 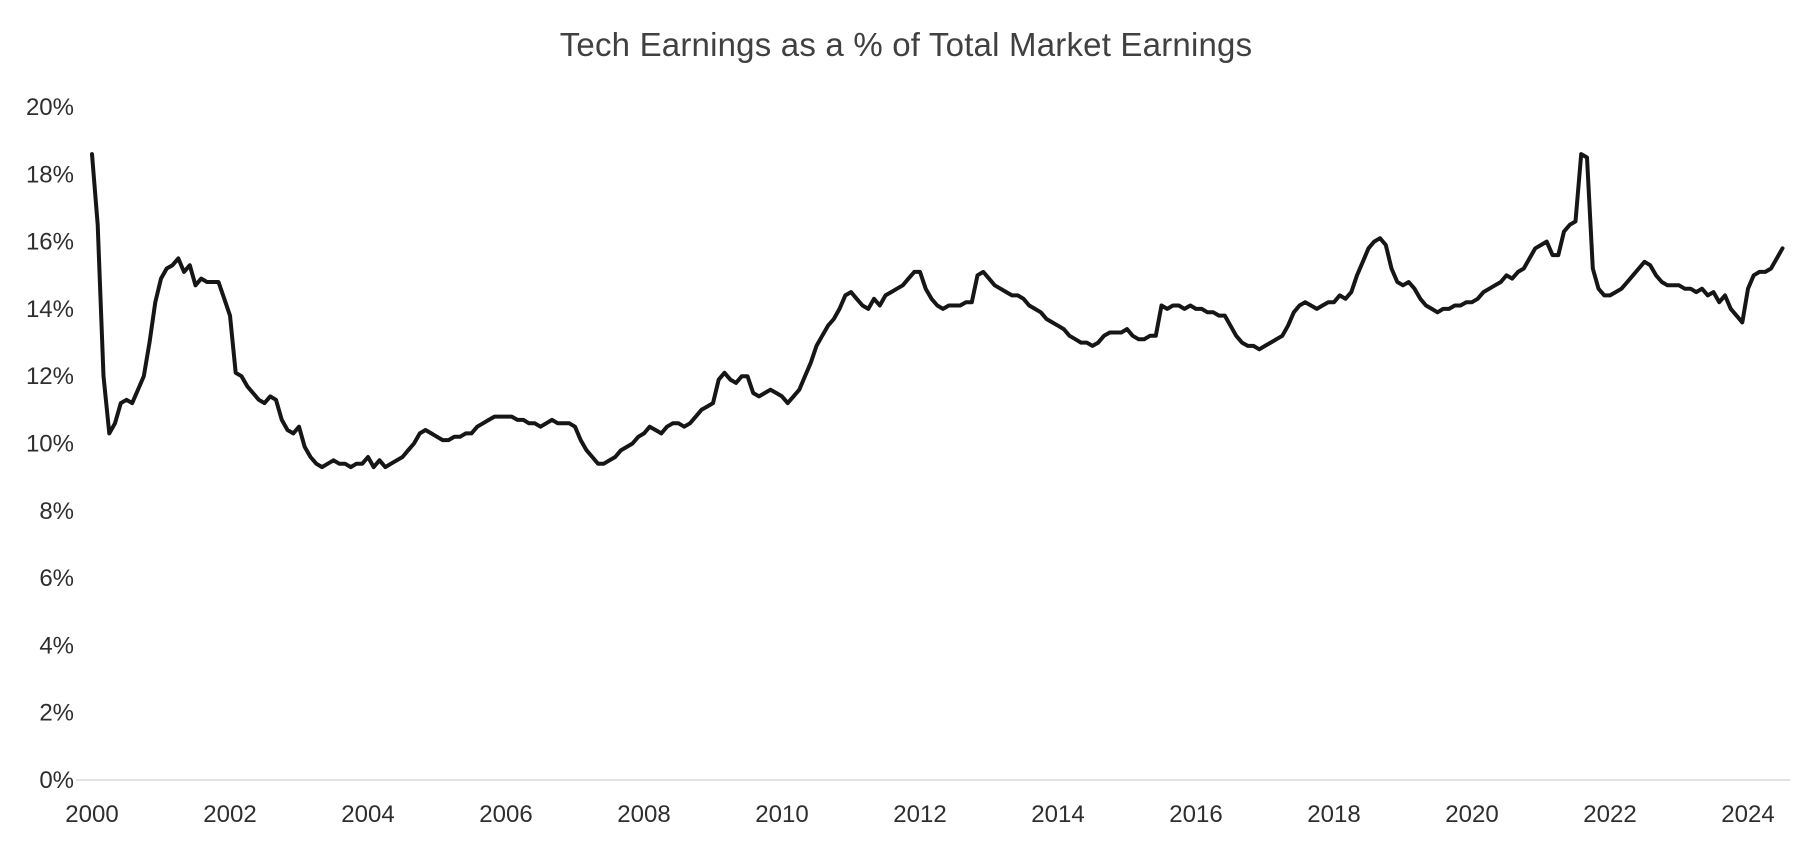 I want to click on y-tick-label: 12%, so click(x=50, y=376).